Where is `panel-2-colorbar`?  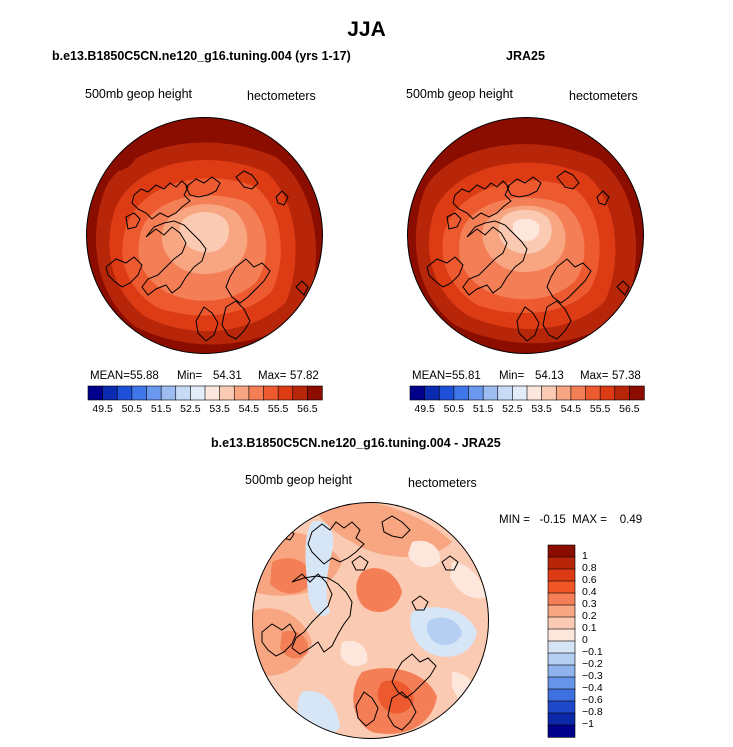
panel-2-colorbar is located at coordinates (527, 393).